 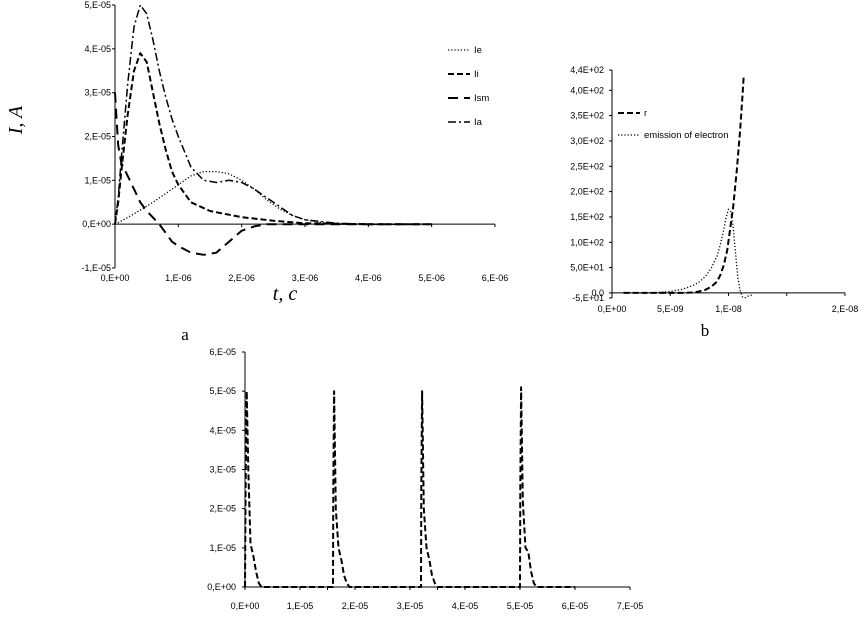 I want to click on legend-entry: emission of electron, so click(x=686, y=135).